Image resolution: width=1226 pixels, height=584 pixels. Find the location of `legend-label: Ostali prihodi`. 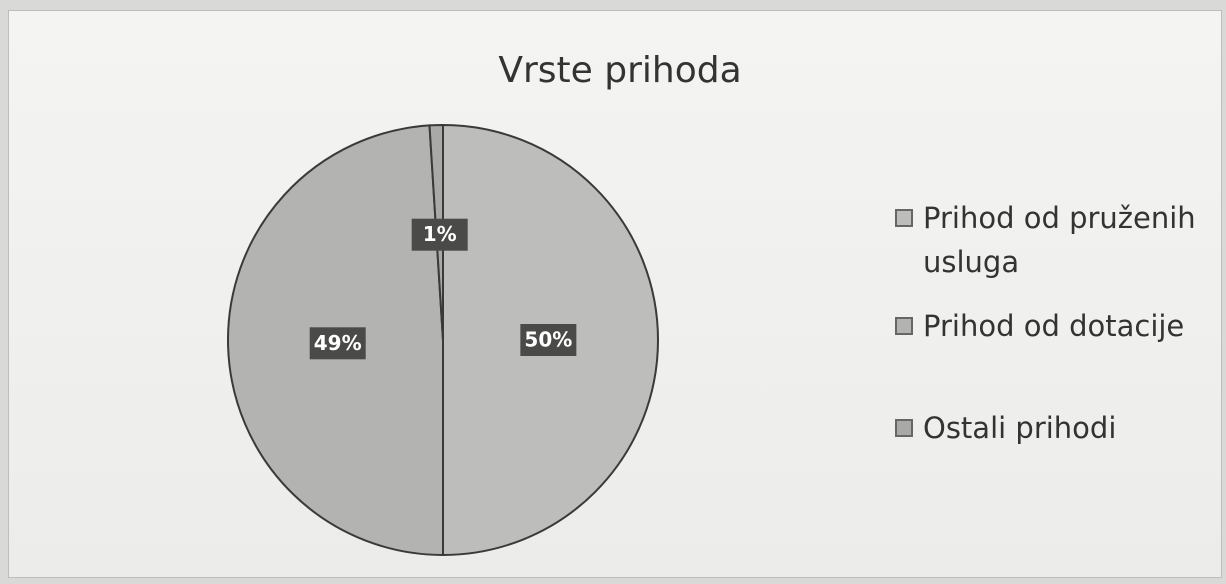

legend-label: Ostali prihodi is located at coordinates (1020, 428).